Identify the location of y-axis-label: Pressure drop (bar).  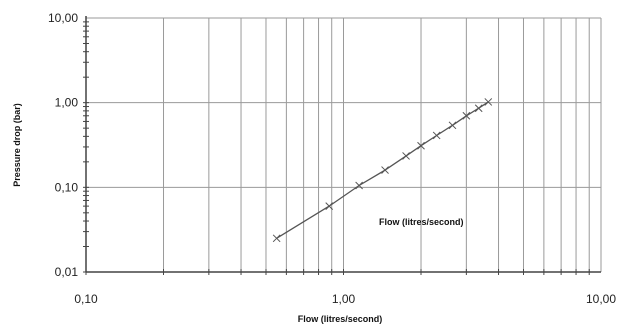
(17, 145).